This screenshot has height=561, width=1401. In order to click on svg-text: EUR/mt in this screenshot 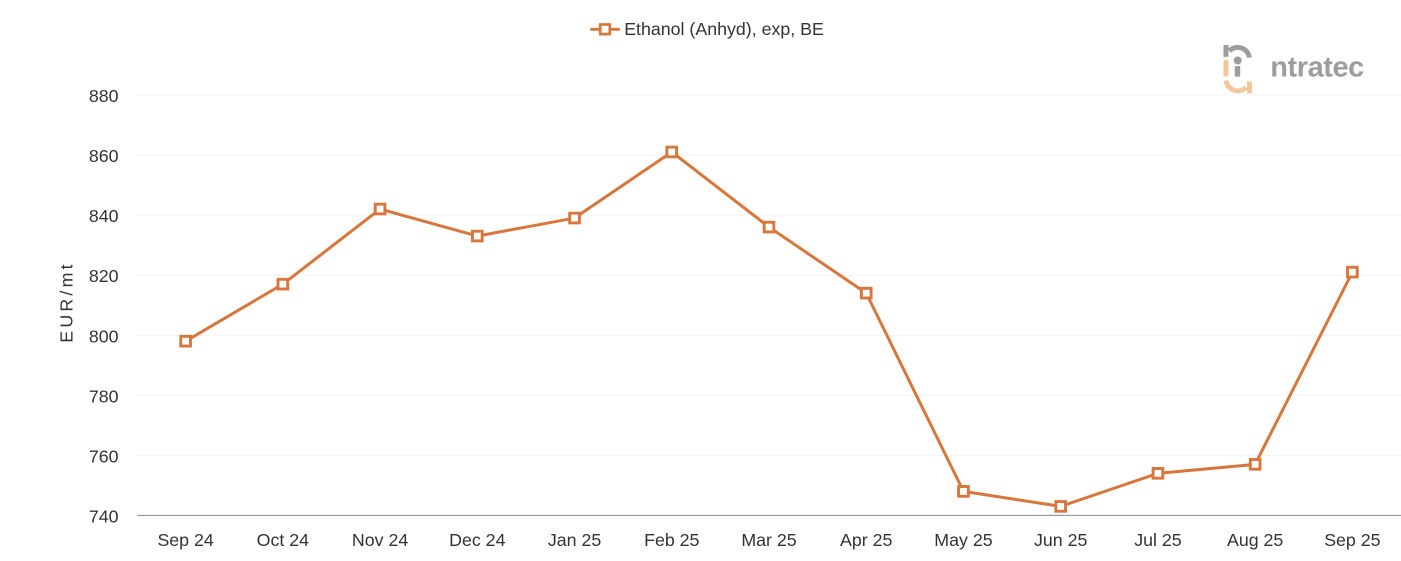, I will do `click(67, 301)`.